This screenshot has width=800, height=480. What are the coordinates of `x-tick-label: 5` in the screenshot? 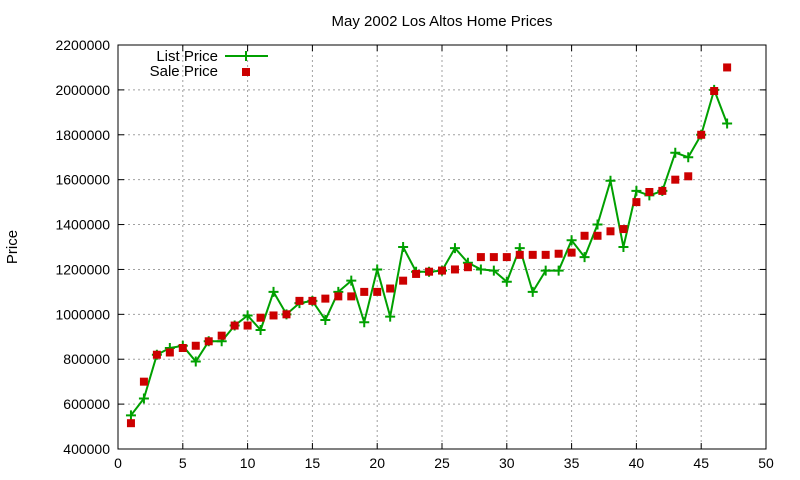 It's located at (183, 463).